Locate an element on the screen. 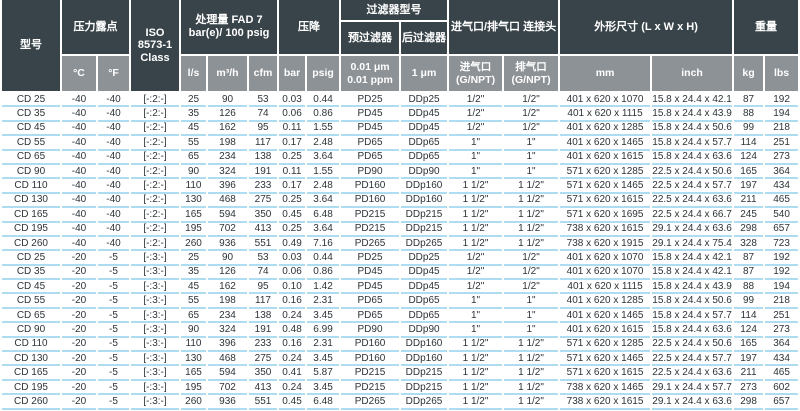  cell-pre-filter: PD215 is located at coordinates (370, 215).